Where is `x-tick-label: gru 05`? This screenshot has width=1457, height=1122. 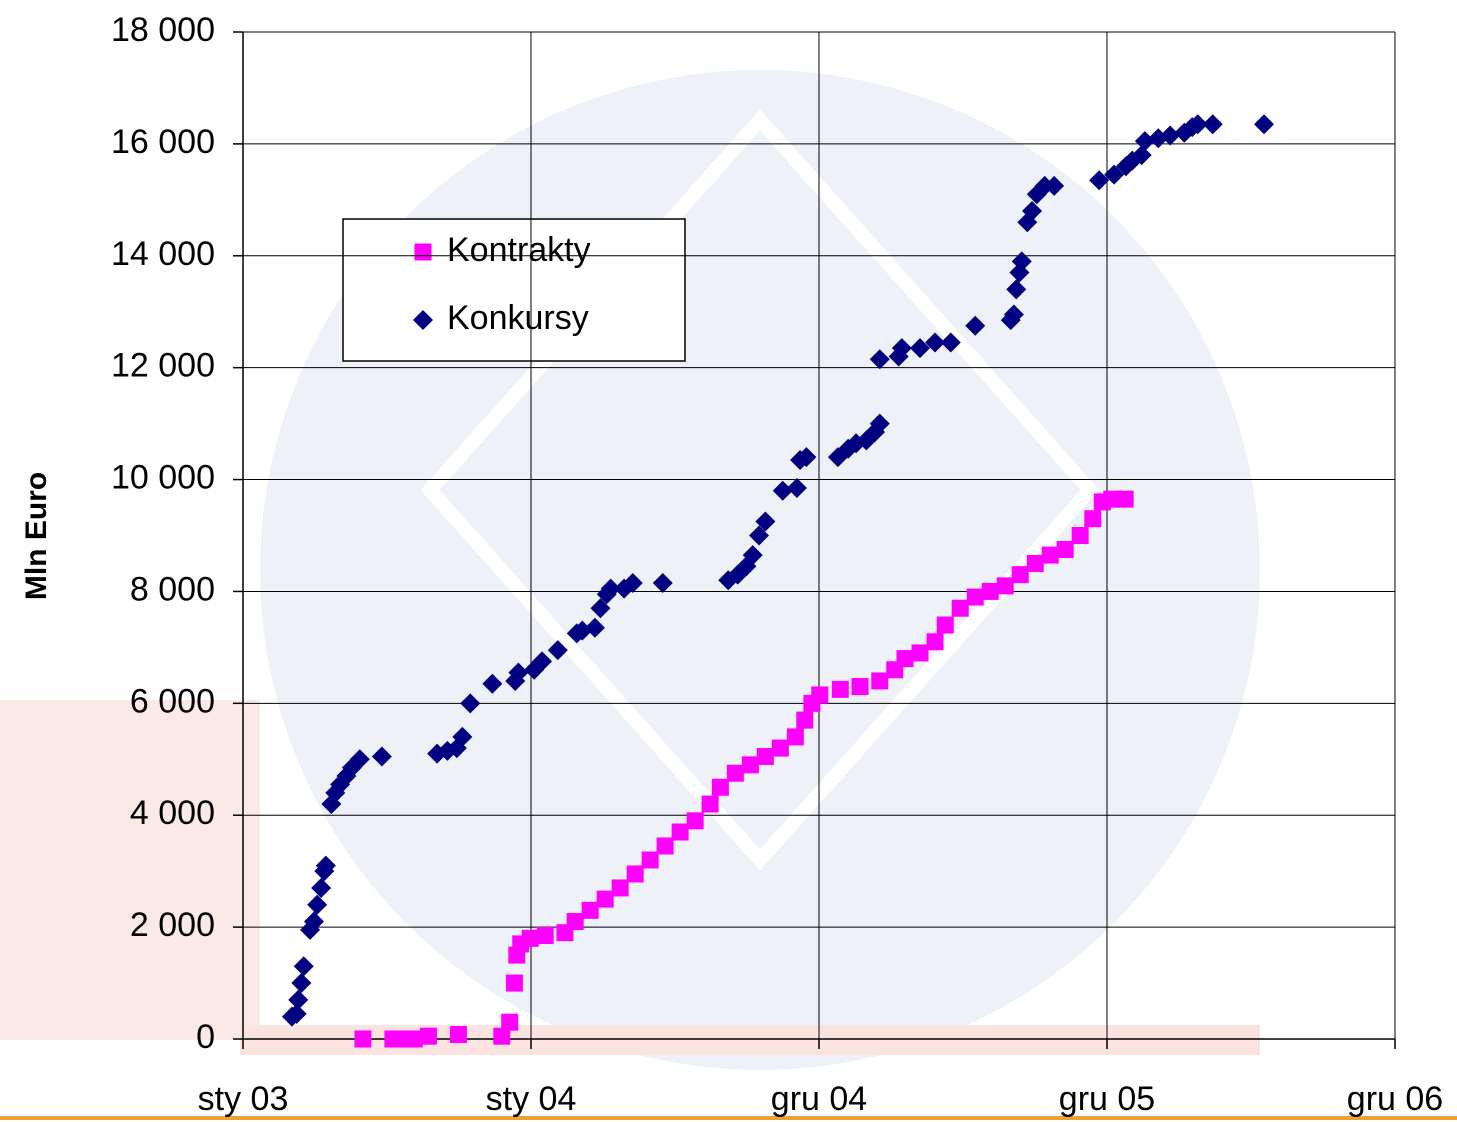
x-tick-label: gru 05 is located at coordinates (1107, 1099).